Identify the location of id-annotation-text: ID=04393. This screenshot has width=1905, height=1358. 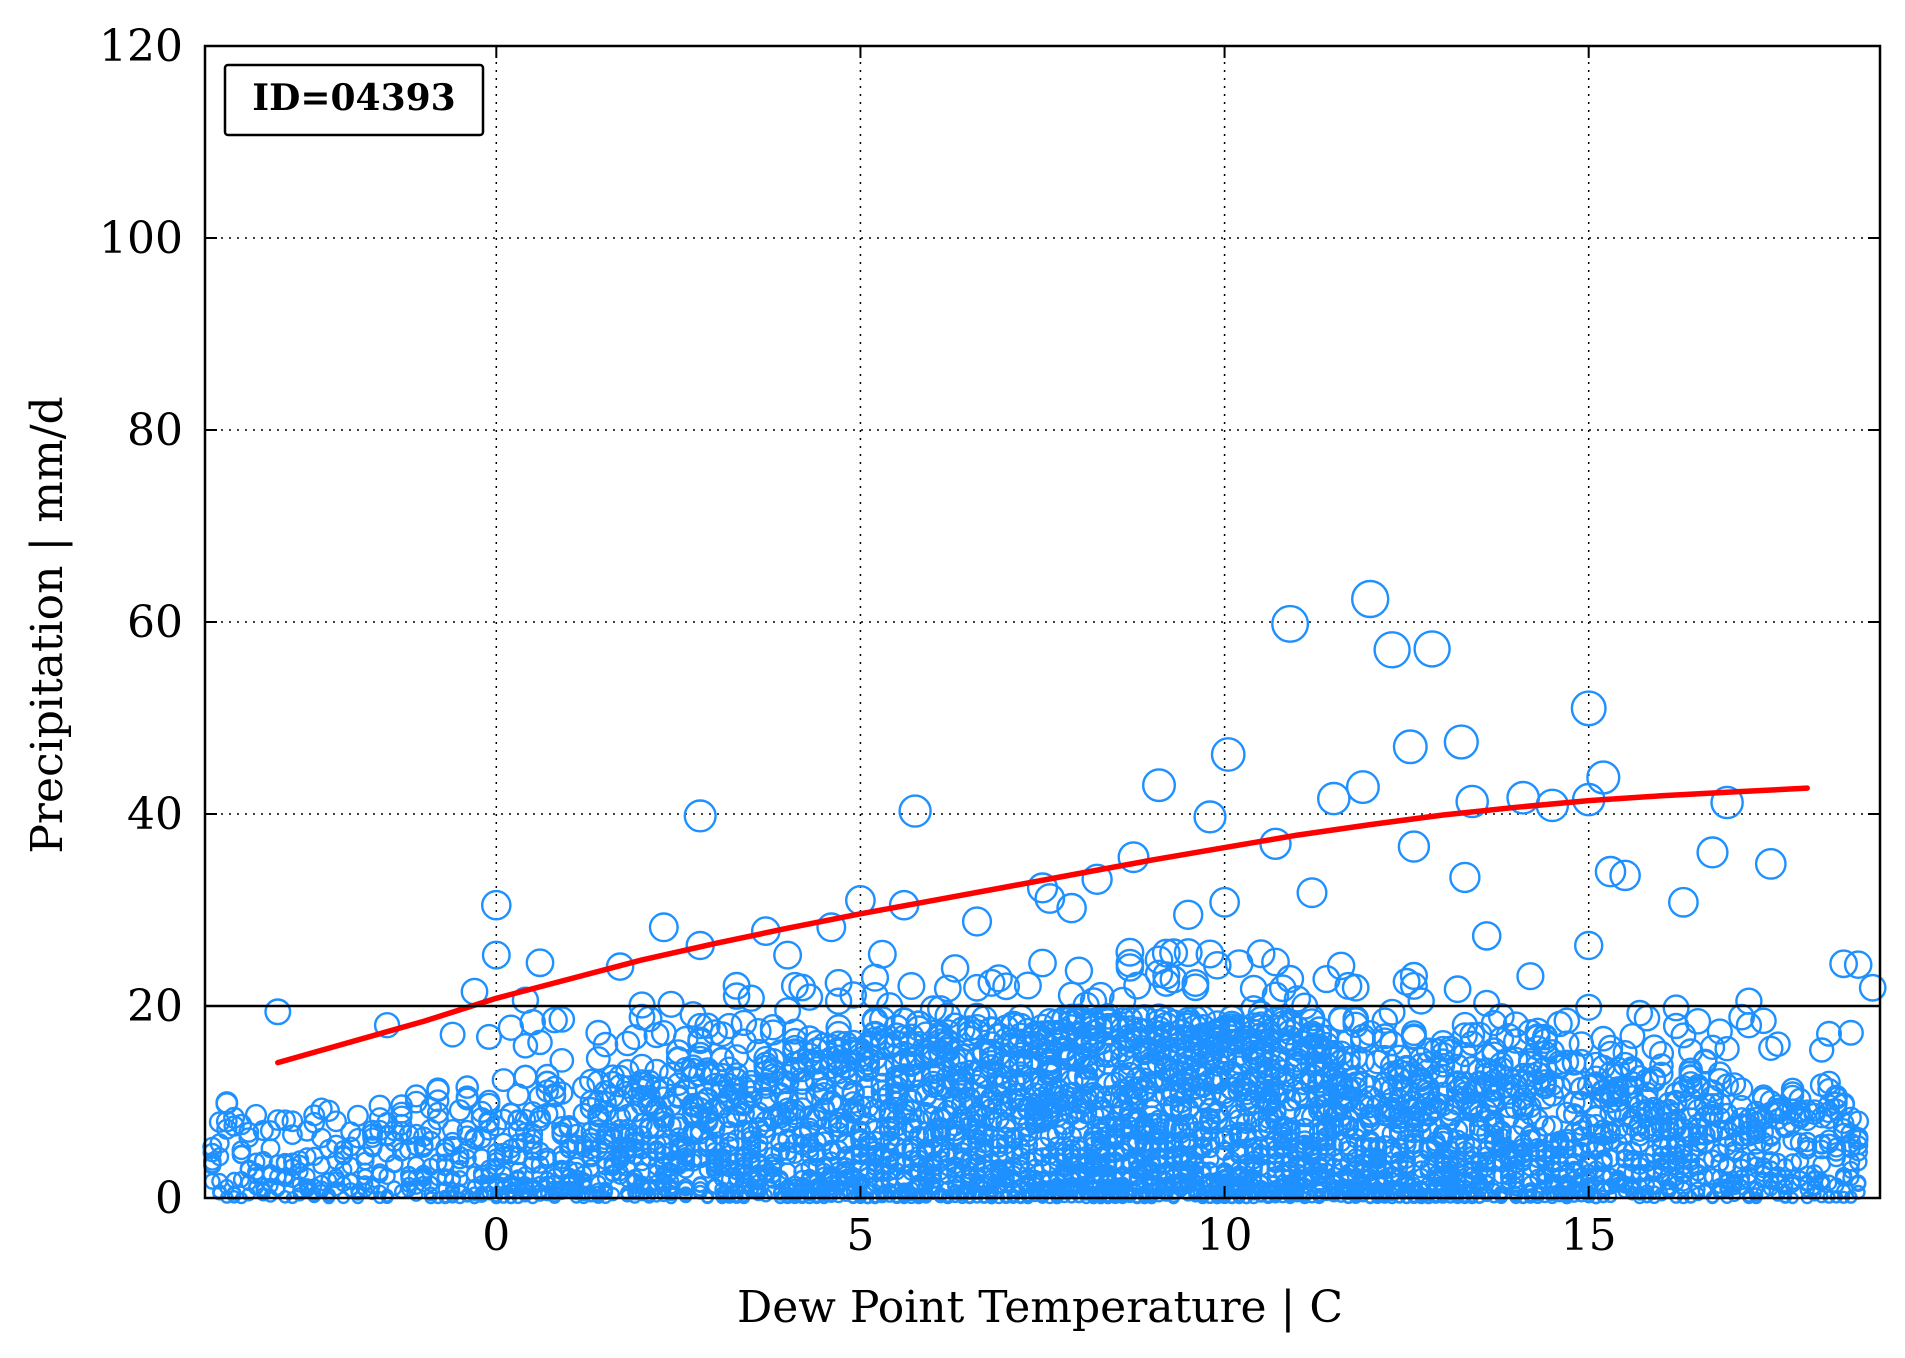
(353, 98).